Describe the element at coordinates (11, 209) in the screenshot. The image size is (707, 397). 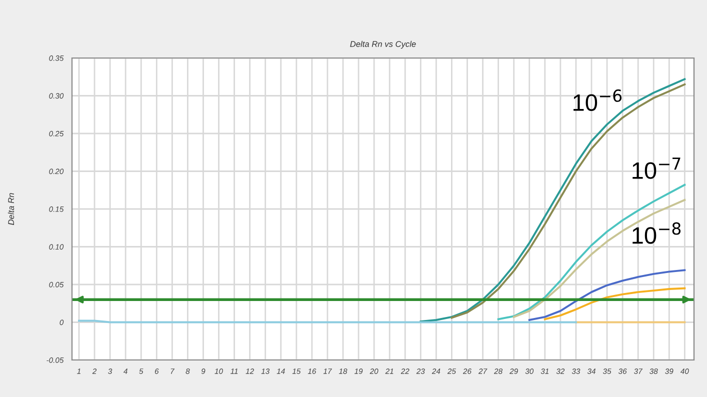
I see `y-axis-title: Delta Rn` at that location.